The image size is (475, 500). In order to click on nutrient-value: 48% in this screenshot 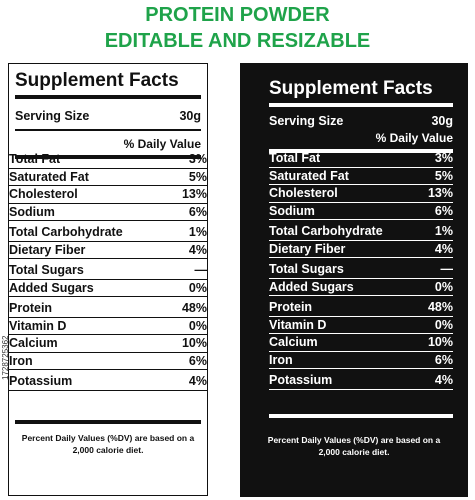, I will do `click(440, 307)`.